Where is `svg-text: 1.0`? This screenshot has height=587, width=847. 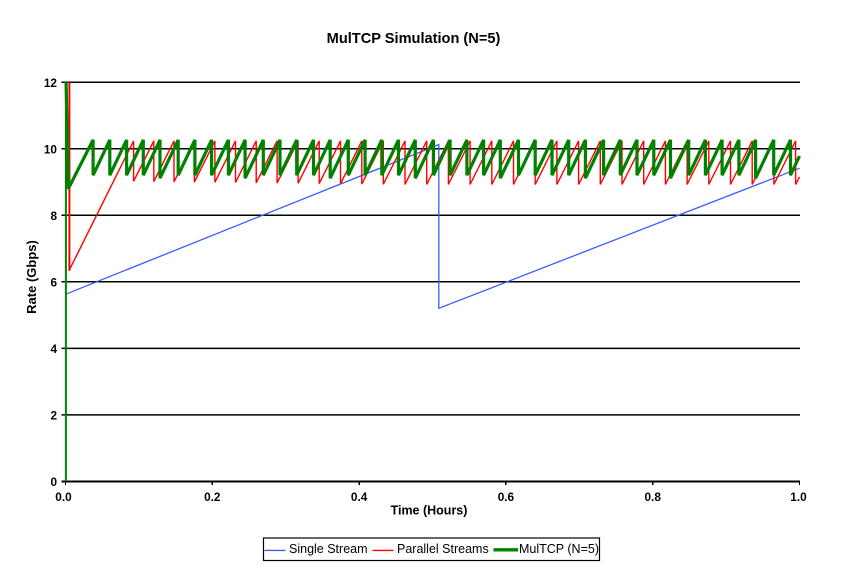
svg-text: 1.0 is located at coordinates (798, 497).